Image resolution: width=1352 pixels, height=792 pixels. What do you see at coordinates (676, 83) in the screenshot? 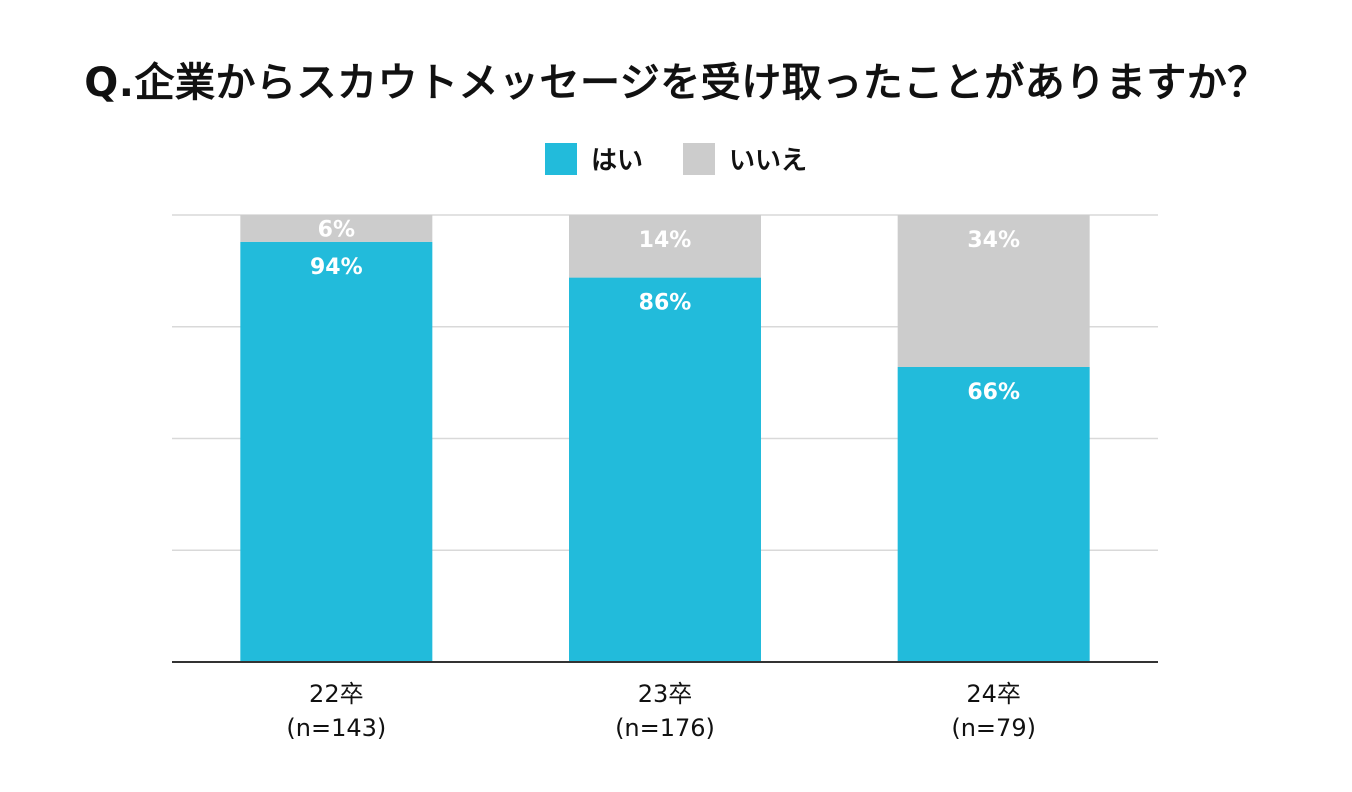
I see `chart-title: Q.企業からスカウトメッセージを受け取ったことがありますか？` at bounding box center [676, 83].